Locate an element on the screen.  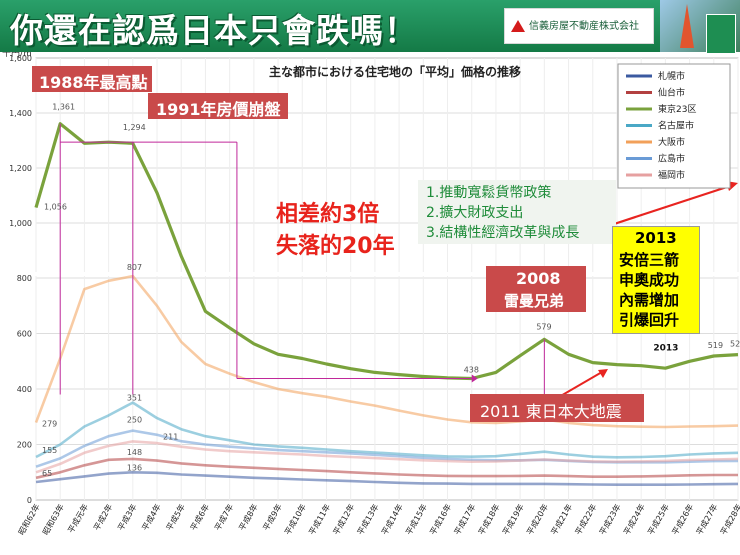
y-tick-label: 200 is located at coordinates (24, 445).